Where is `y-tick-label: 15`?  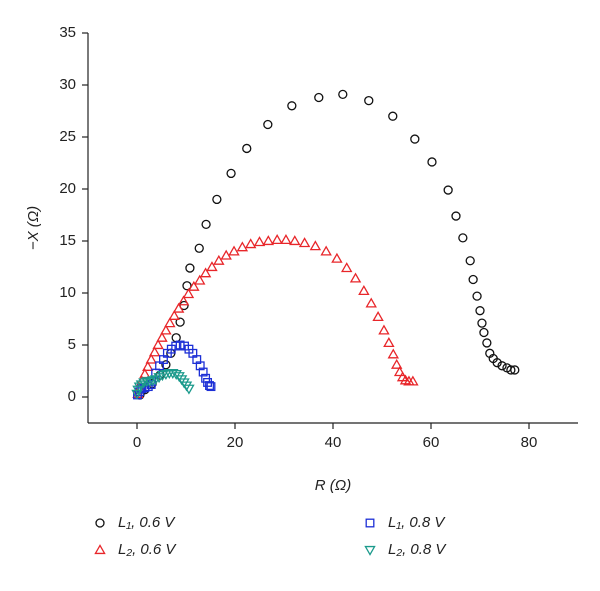 y-tick-label: 15 is located at coordinates (67, 240).